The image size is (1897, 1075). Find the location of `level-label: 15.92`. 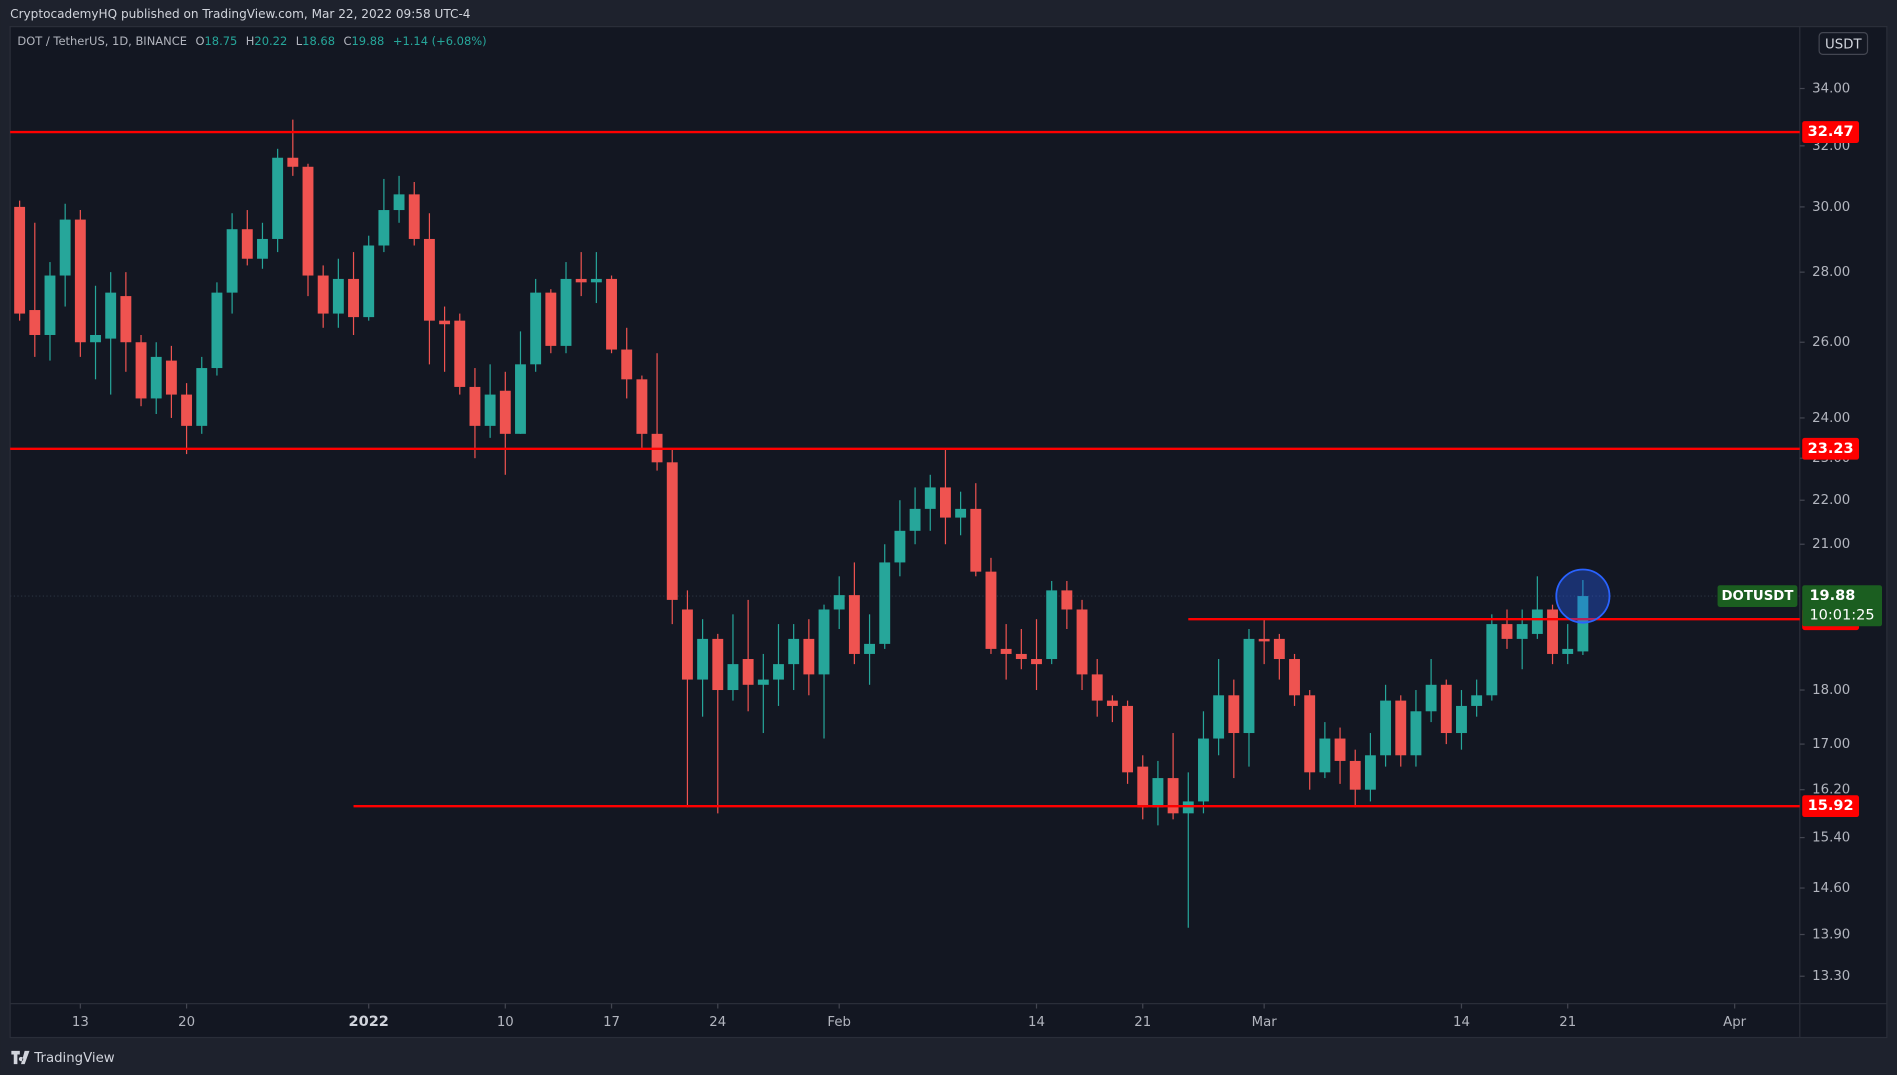

level-label: 15.92 is located at coordinates (1831, 806).